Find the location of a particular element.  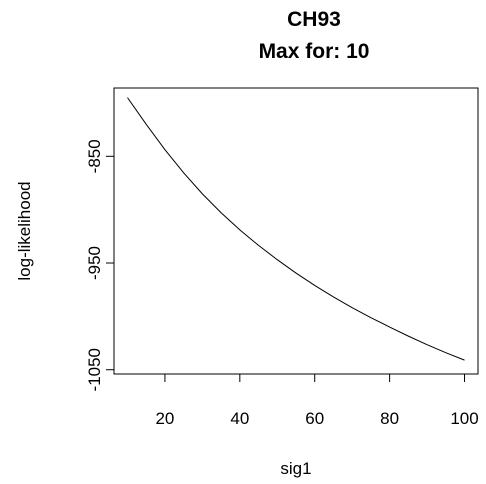

y-tick-label: -950 is located at coordinates (94, 263).